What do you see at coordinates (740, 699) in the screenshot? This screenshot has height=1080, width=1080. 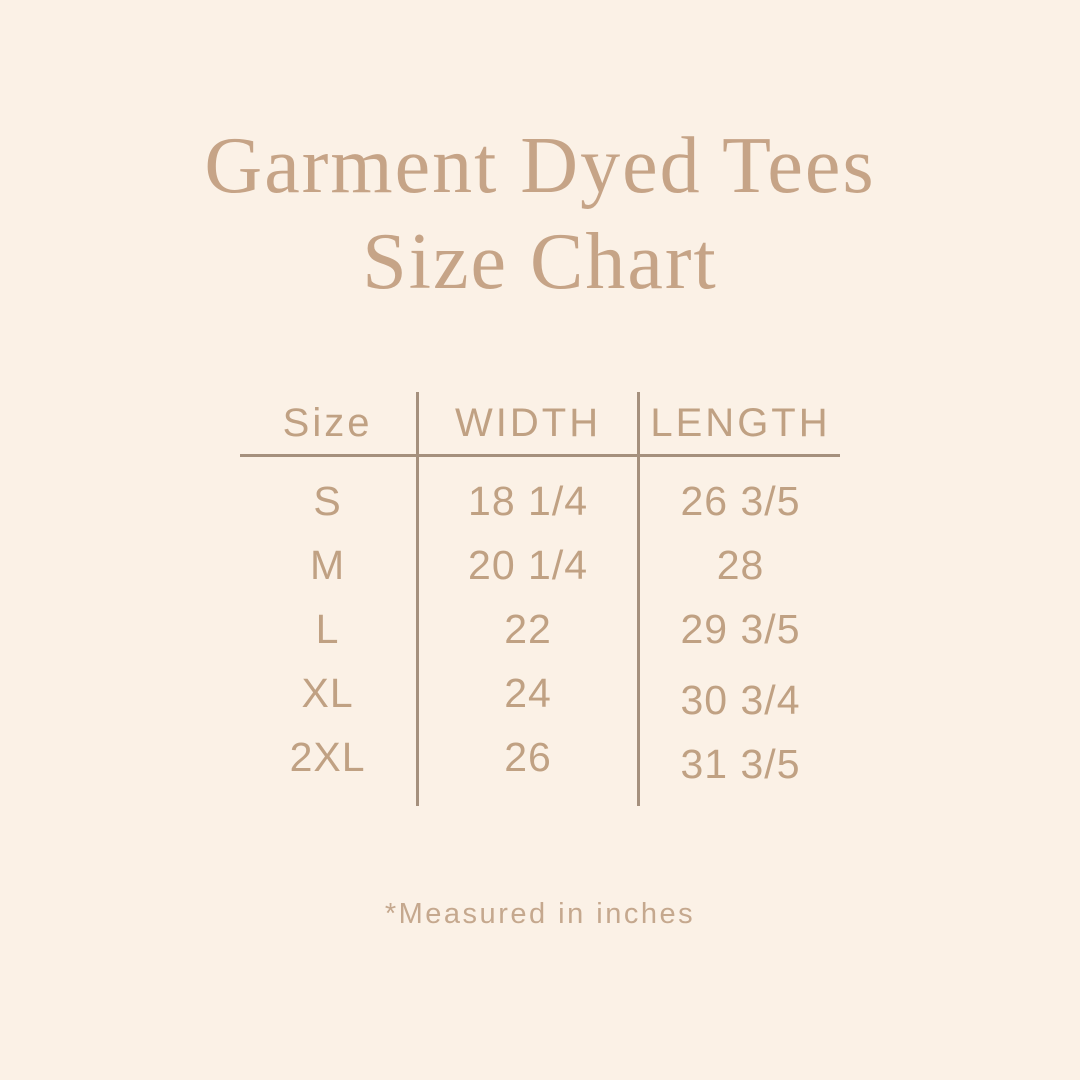 I see `length-value: 30 3/4` at bounding box center [740, 699].